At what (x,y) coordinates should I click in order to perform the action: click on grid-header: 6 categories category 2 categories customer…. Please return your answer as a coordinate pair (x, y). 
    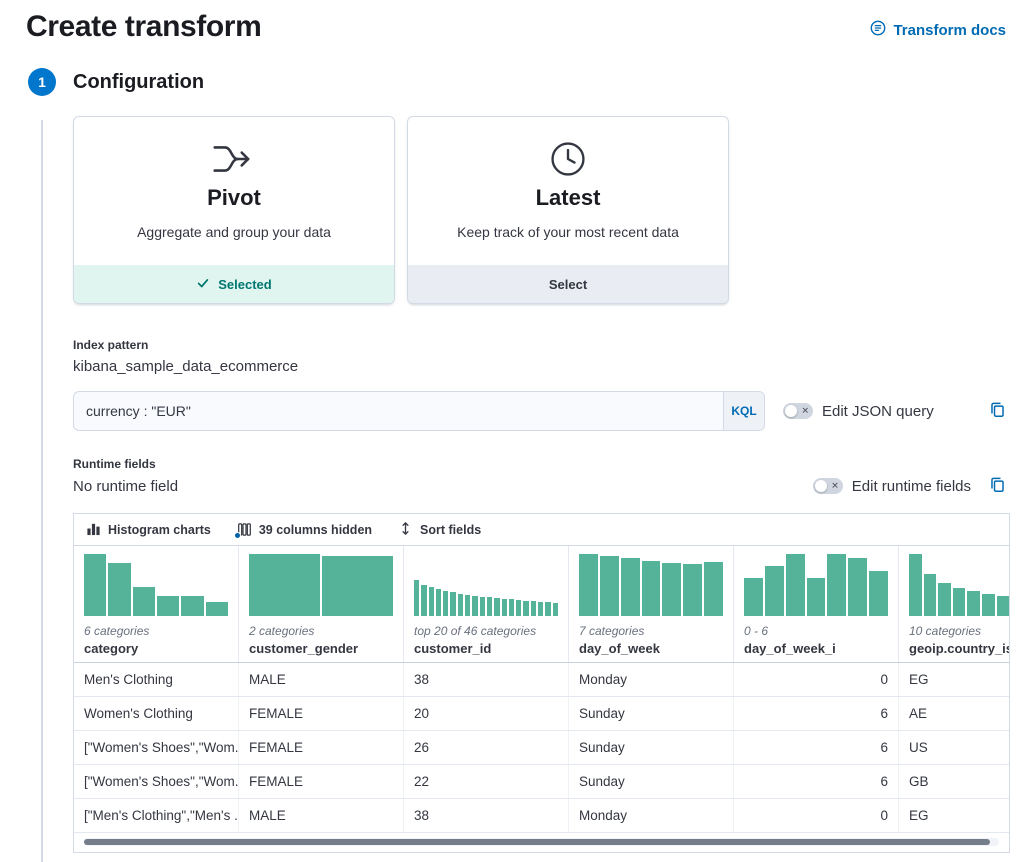
    Looking at the image, I should click on (541, 604).